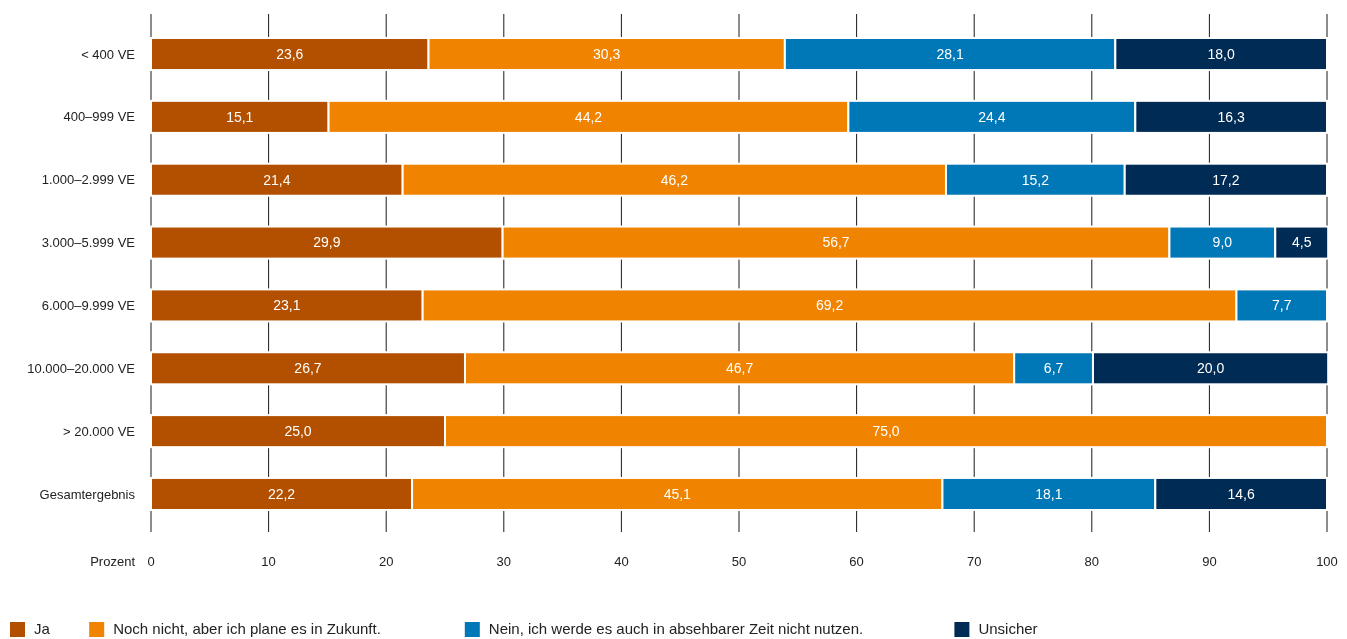 This screenshot has width=1347, height=639. What do you see at coordinates (677, 493) in the screenshot?
I see `data-label: 45,1` at bounding box center [677, 493].